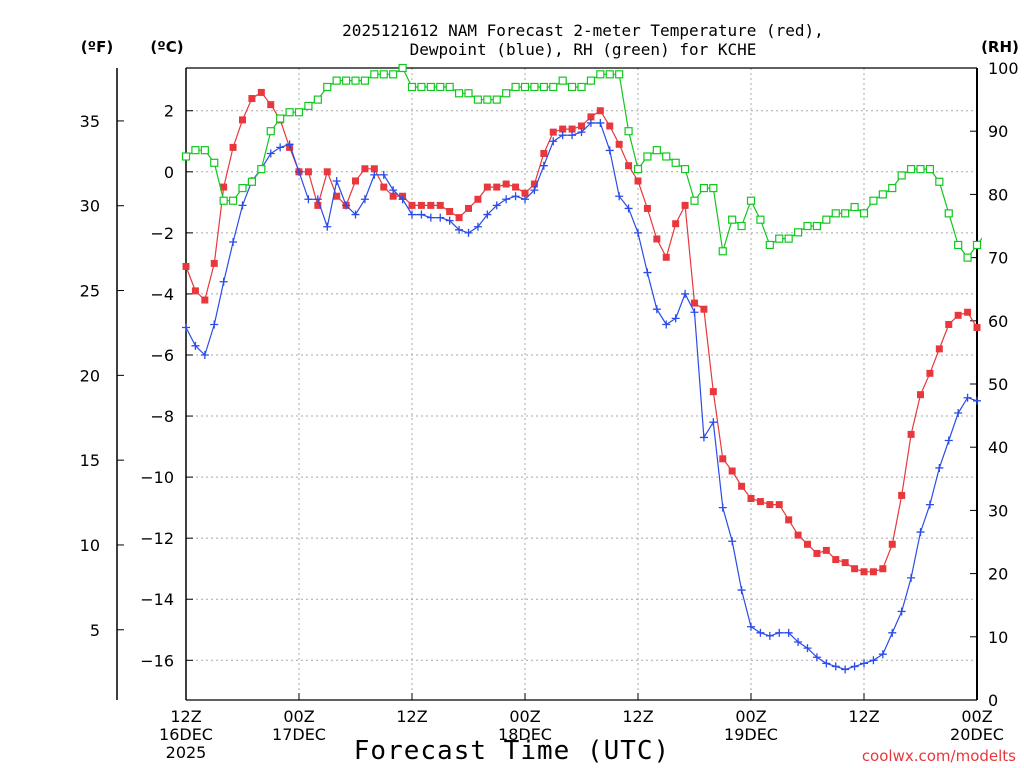  What do you see at coordinates (157, 538) in the screenshot?
I see `celsius-tick-label: −12` at bounding box center [157, 538].